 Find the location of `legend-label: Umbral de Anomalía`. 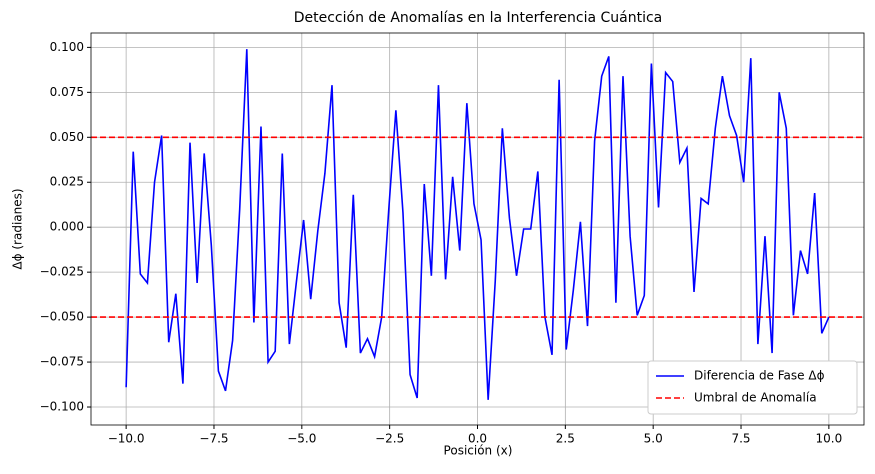

legend-label: Umbral de Anomalía is located at coordinates (755, 398).